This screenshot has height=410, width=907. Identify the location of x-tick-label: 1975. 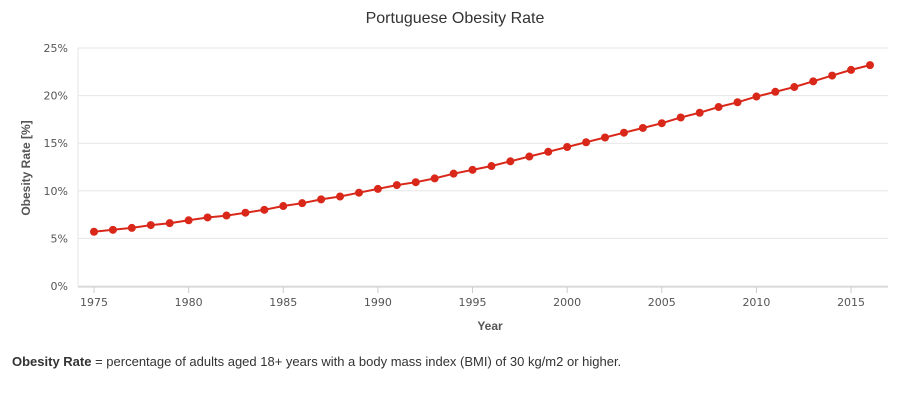
(94, 302).